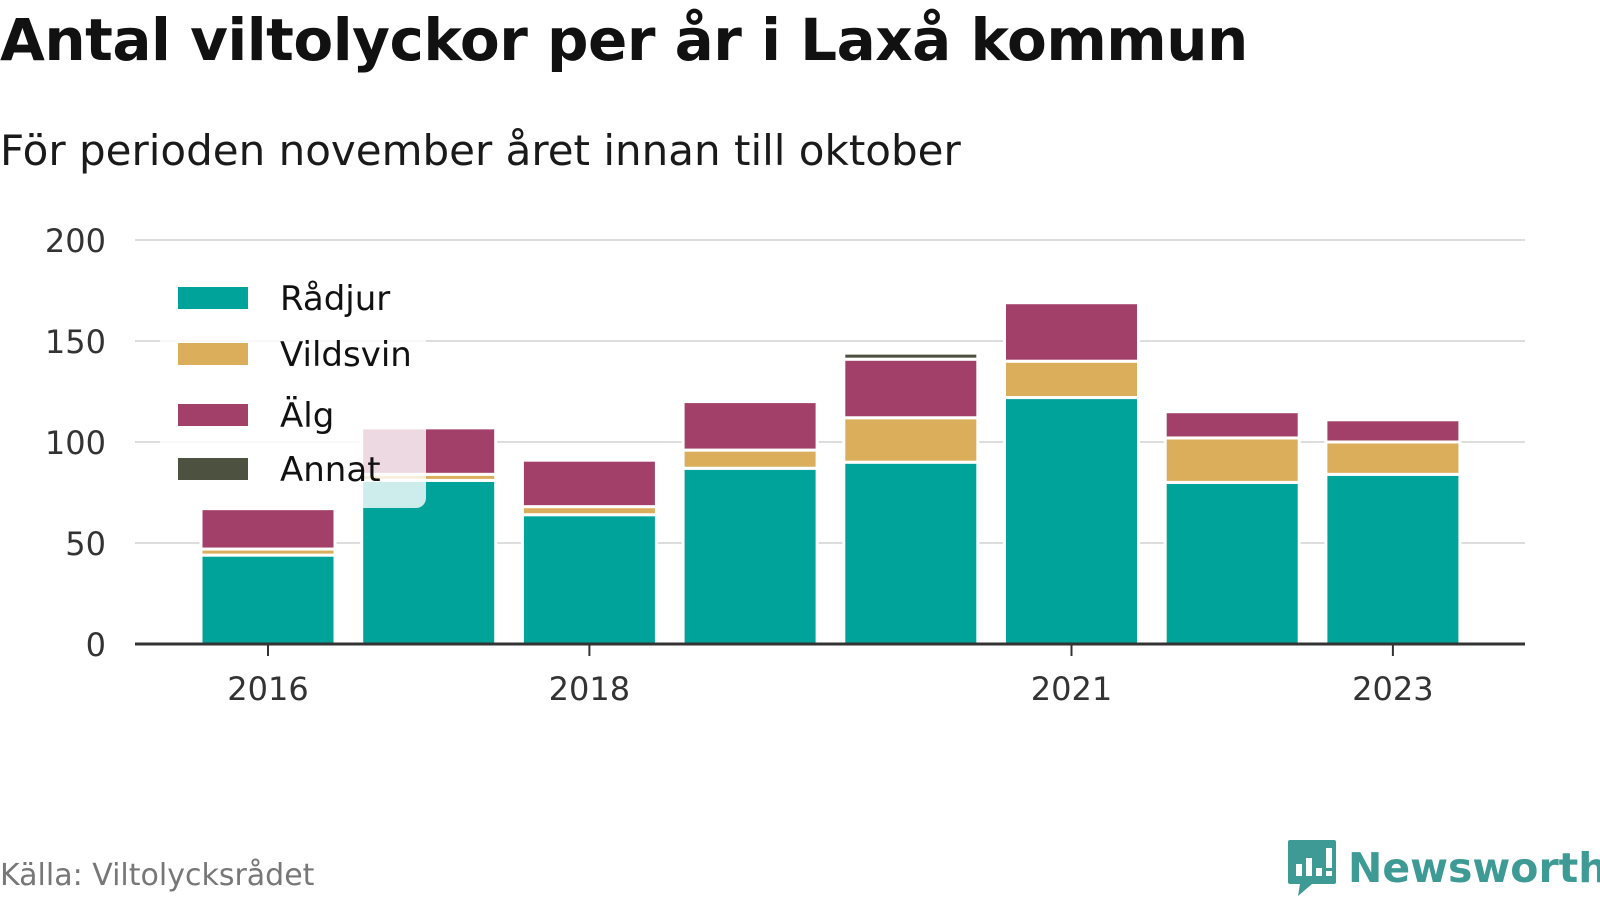 Image resolution: width=1600 pixels, height=900 pixels. What do you see at coordinates (346, 355) in the screenshot?
I see `legend-label: Vildsvin` at bounding box center [346, 355].